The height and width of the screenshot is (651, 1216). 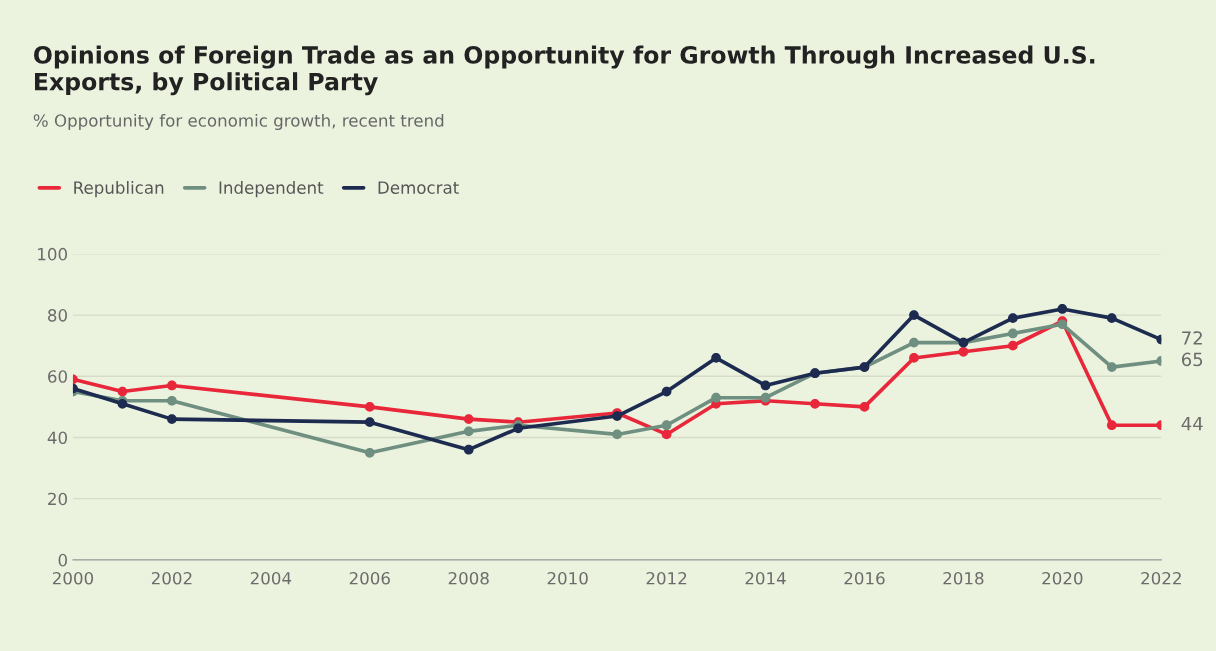 I want to click on x-tick-label: 2010, so click(x=567, y=578).